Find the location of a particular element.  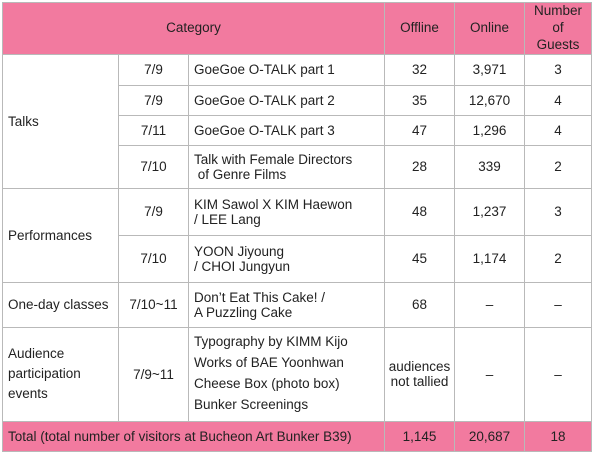

guests-header-line2: of Guests is located at coordinates (558, 35).